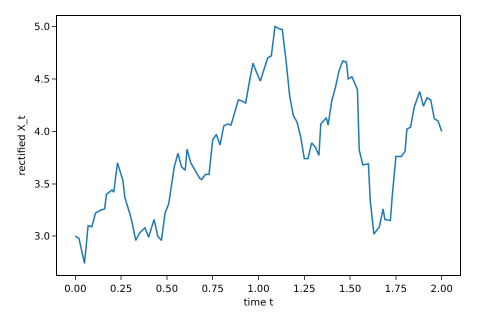 The height and width of the screenshot is (323, 479). I want to click on y-tick-label: 4.5, so click(42, 80).